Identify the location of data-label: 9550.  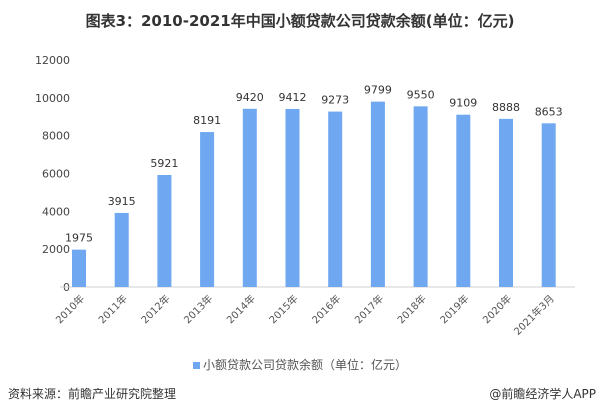
(421, 94).